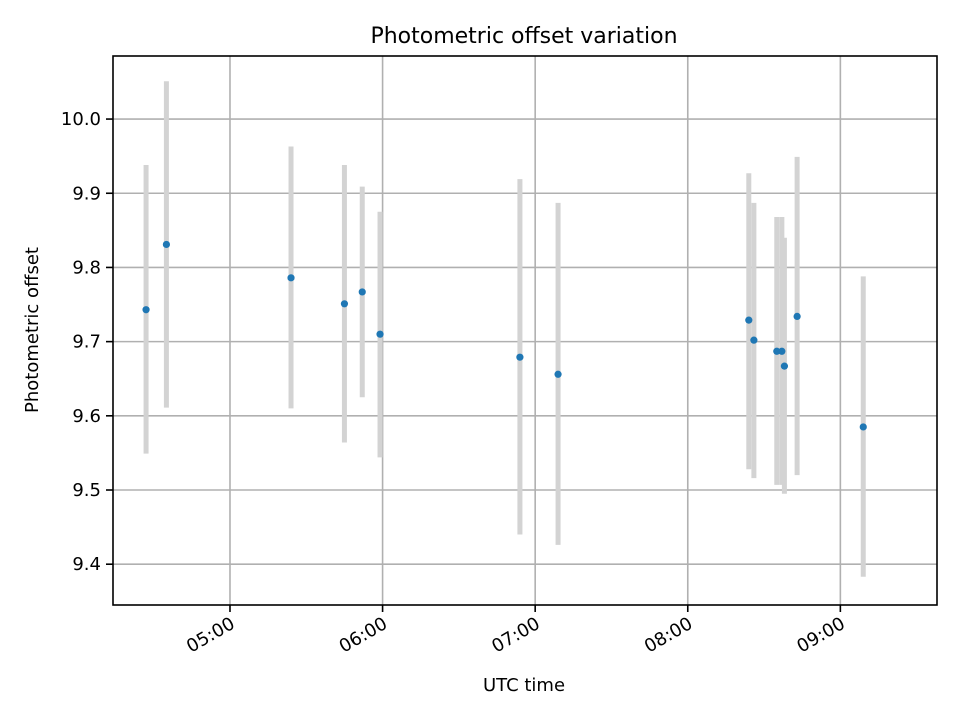  I want to click on y-axis-ticks: 9.4 9.5 9.6 9.7 9.8 9.9 10.0, so click(87, 342).